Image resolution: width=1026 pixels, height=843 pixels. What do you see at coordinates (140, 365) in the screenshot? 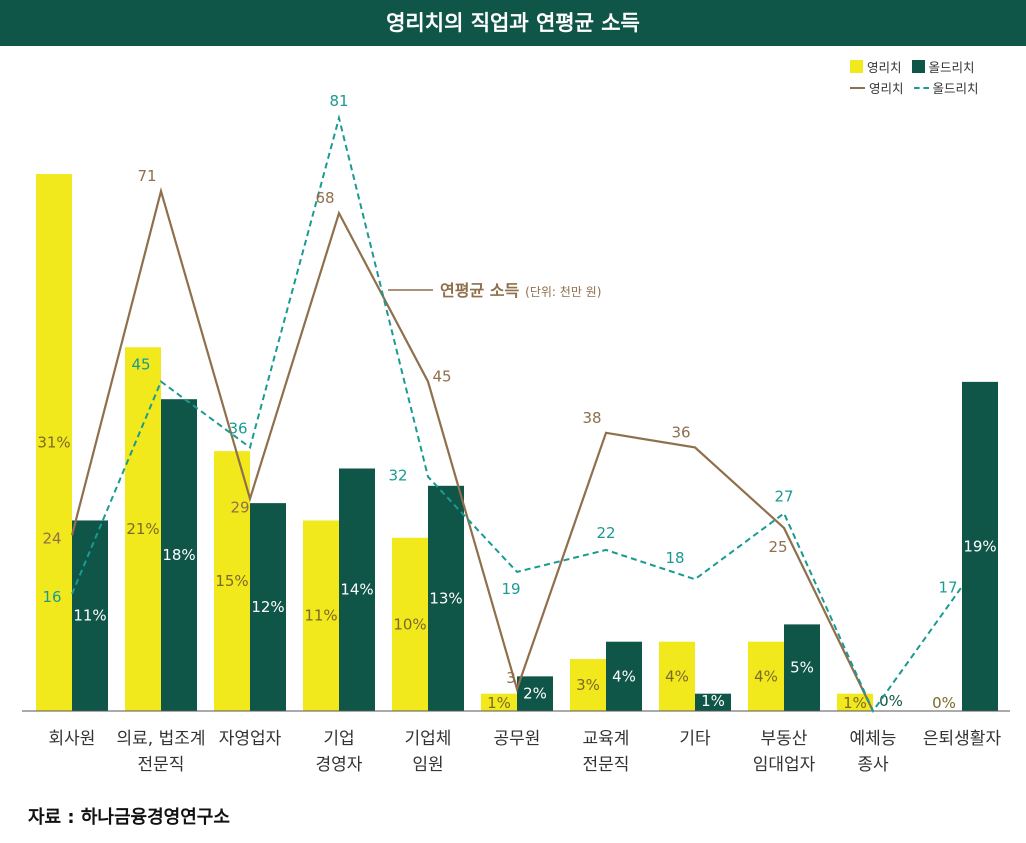
I see `line-label-old-1: 45` at bounding box center [140, 365].